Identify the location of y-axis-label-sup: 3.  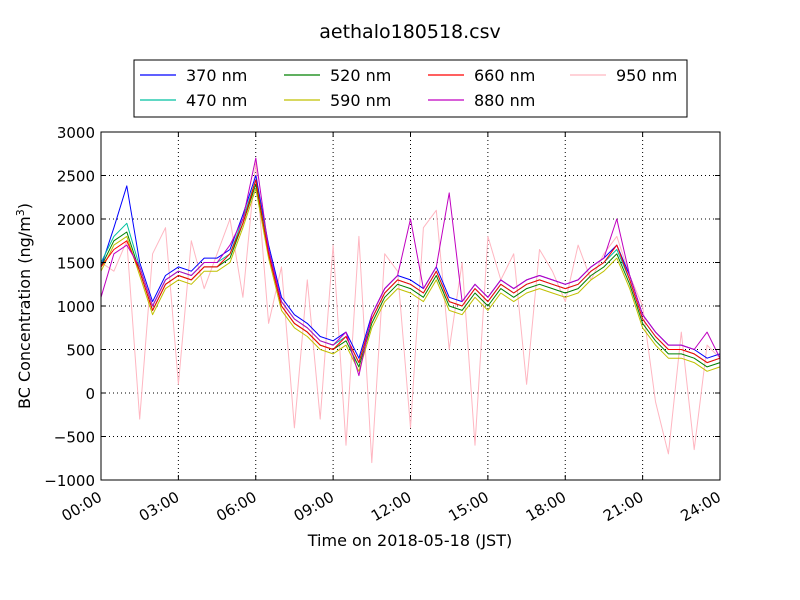
(20, 212).